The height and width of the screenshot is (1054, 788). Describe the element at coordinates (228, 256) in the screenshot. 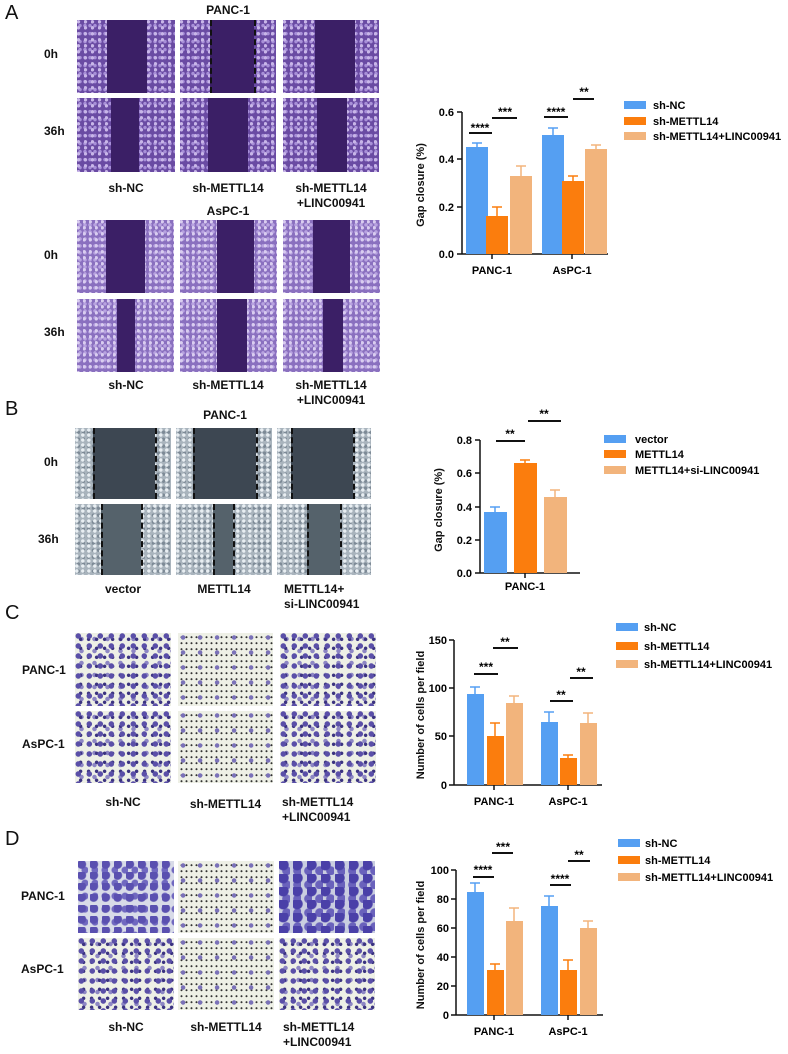

I see `wound-image-aspc-shmettl14-0h` at that location.